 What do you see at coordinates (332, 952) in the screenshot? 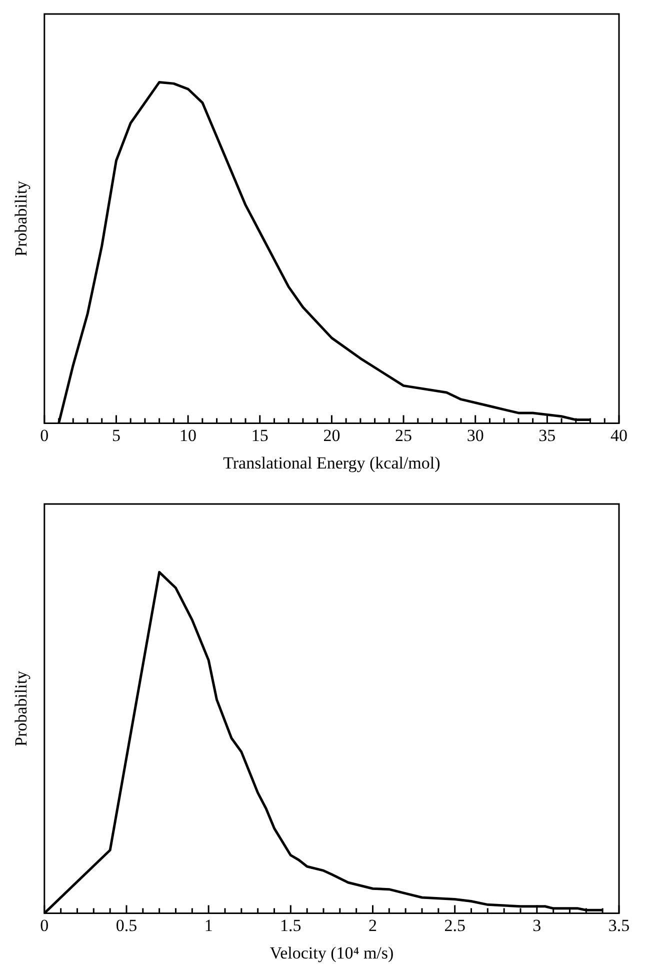
I see `x-axis-title: Velocity (10⁴ m/s)` at bounding box center [332, 952].